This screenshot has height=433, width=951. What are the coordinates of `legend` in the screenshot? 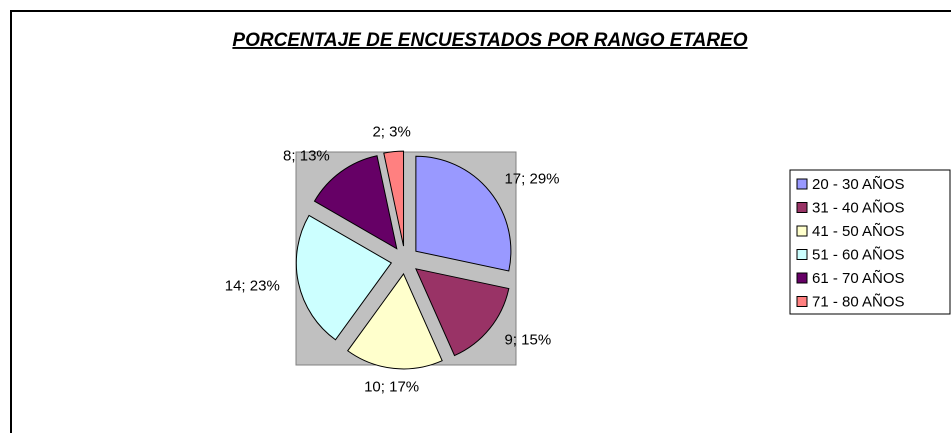 It's located at (870, 242).